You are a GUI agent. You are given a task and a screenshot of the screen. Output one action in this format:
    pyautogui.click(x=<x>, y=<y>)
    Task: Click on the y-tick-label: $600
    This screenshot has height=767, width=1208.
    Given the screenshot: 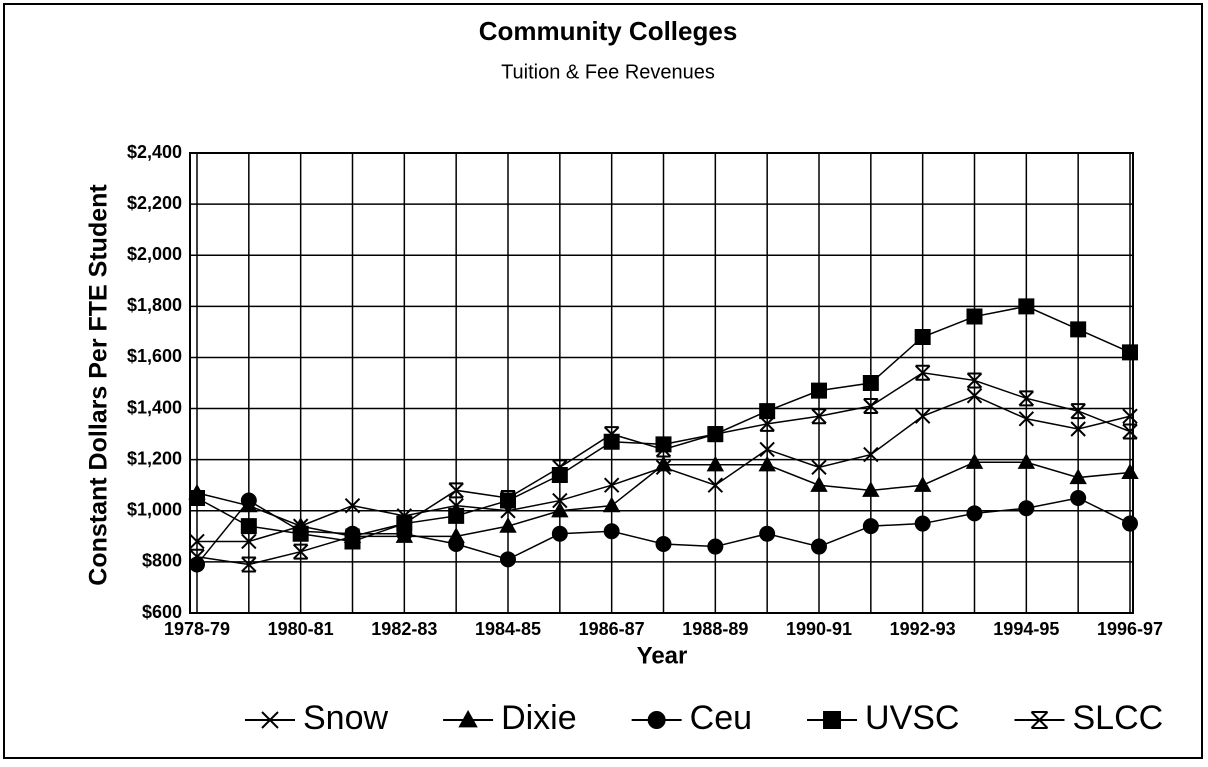 What is the action you would take?
    pyautogui.click(x=162, y=612)
    